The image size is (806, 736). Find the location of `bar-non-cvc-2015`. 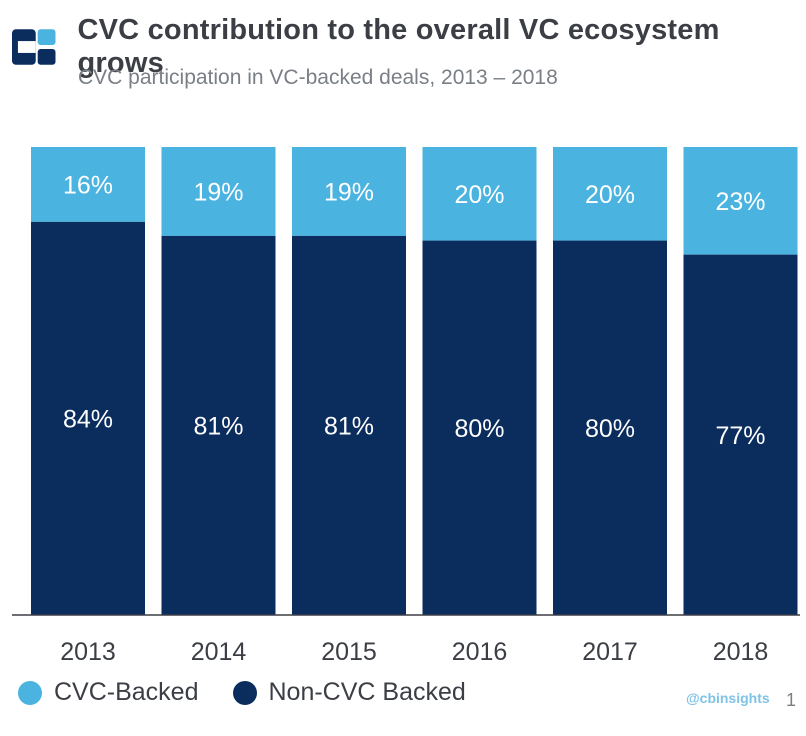

bar-non-cvc-2015 is located at coordinates (349, 425).